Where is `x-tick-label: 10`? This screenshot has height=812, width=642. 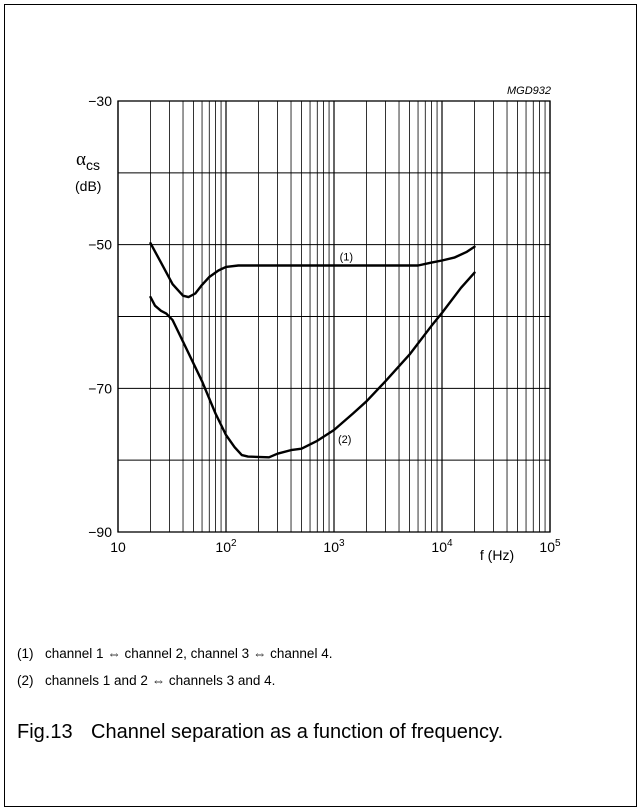
x-tick-label: 10 is located at coordinates (118, 547).